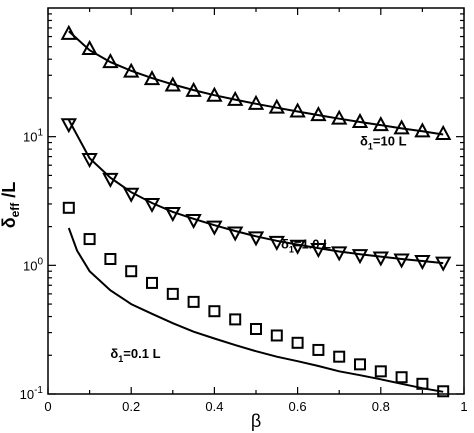  What do you see at coordinates (11, 205) in the screenshot?
I see `y-axis-label: δeff /L` at bounding box center [11, 205].